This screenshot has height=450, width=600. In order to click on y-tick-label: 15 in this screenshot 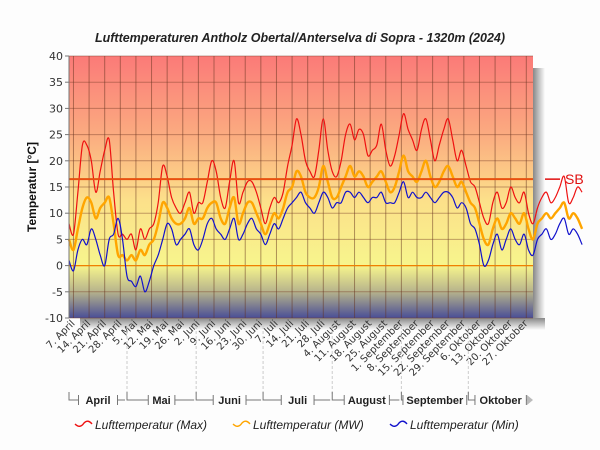, I will do `click(56, 187)`.